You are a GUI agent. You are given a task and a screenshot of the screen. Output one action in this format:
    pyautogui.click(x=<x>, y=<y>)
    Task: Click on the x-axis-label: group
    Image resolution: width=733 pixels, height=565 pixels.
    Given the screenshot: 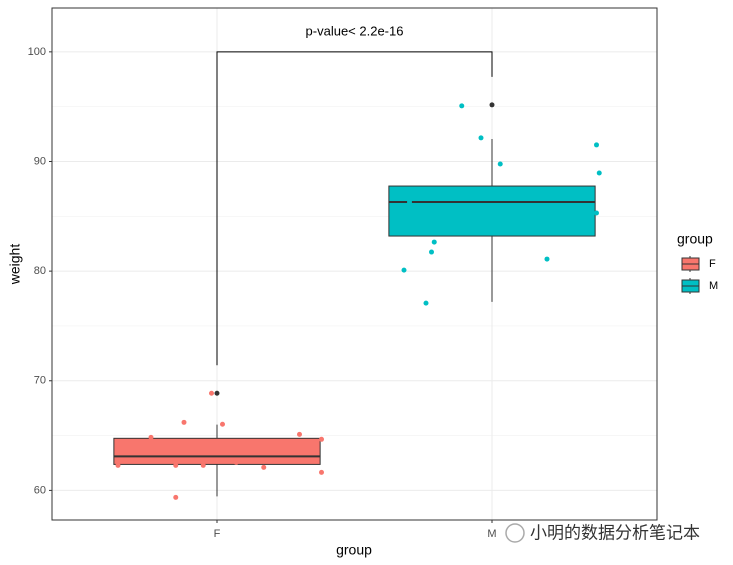 What is the action you would take?
    pyautogui.click(x=354, y=550)
    